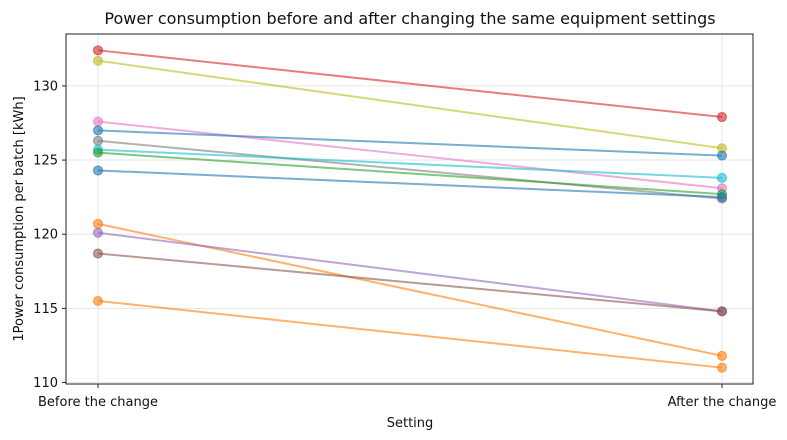 This screenshot has height=440, width=787. I want to click on y-tick-label: 125, so click(45, 161).